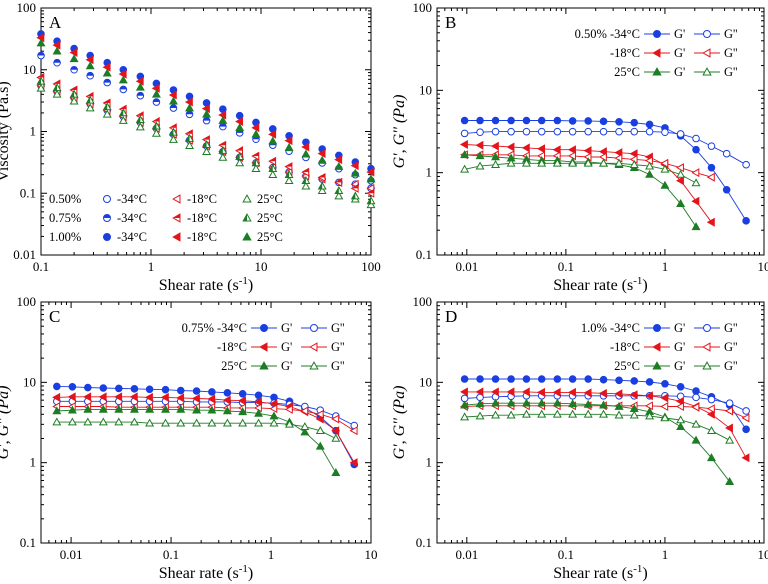 This screenshot has height=584, width=768. I want to click on panel-label: A, so click(55, 22).